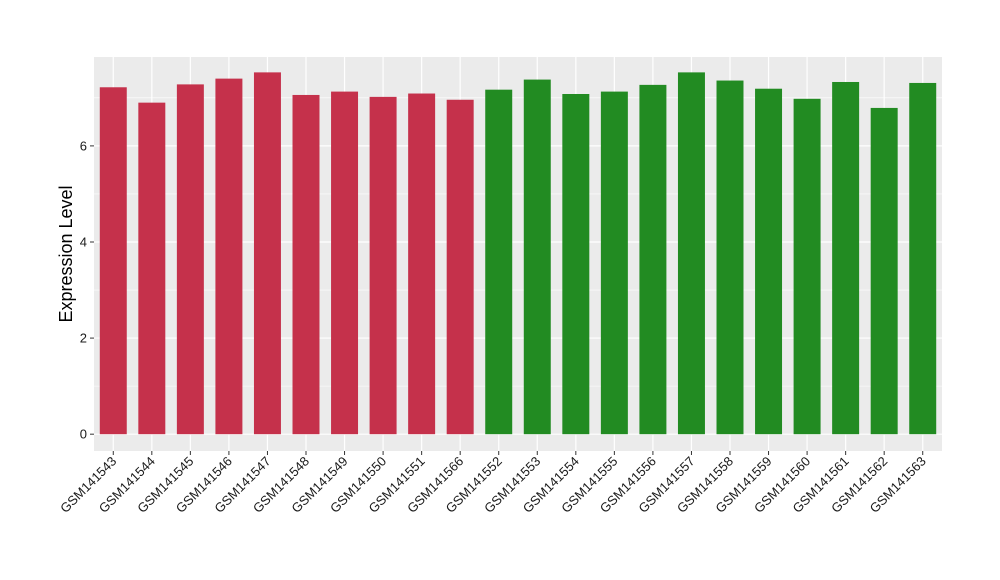  Describe the element at coordinates (422, 264) in the screenshot. I see `bar-GSM141551` at that location.